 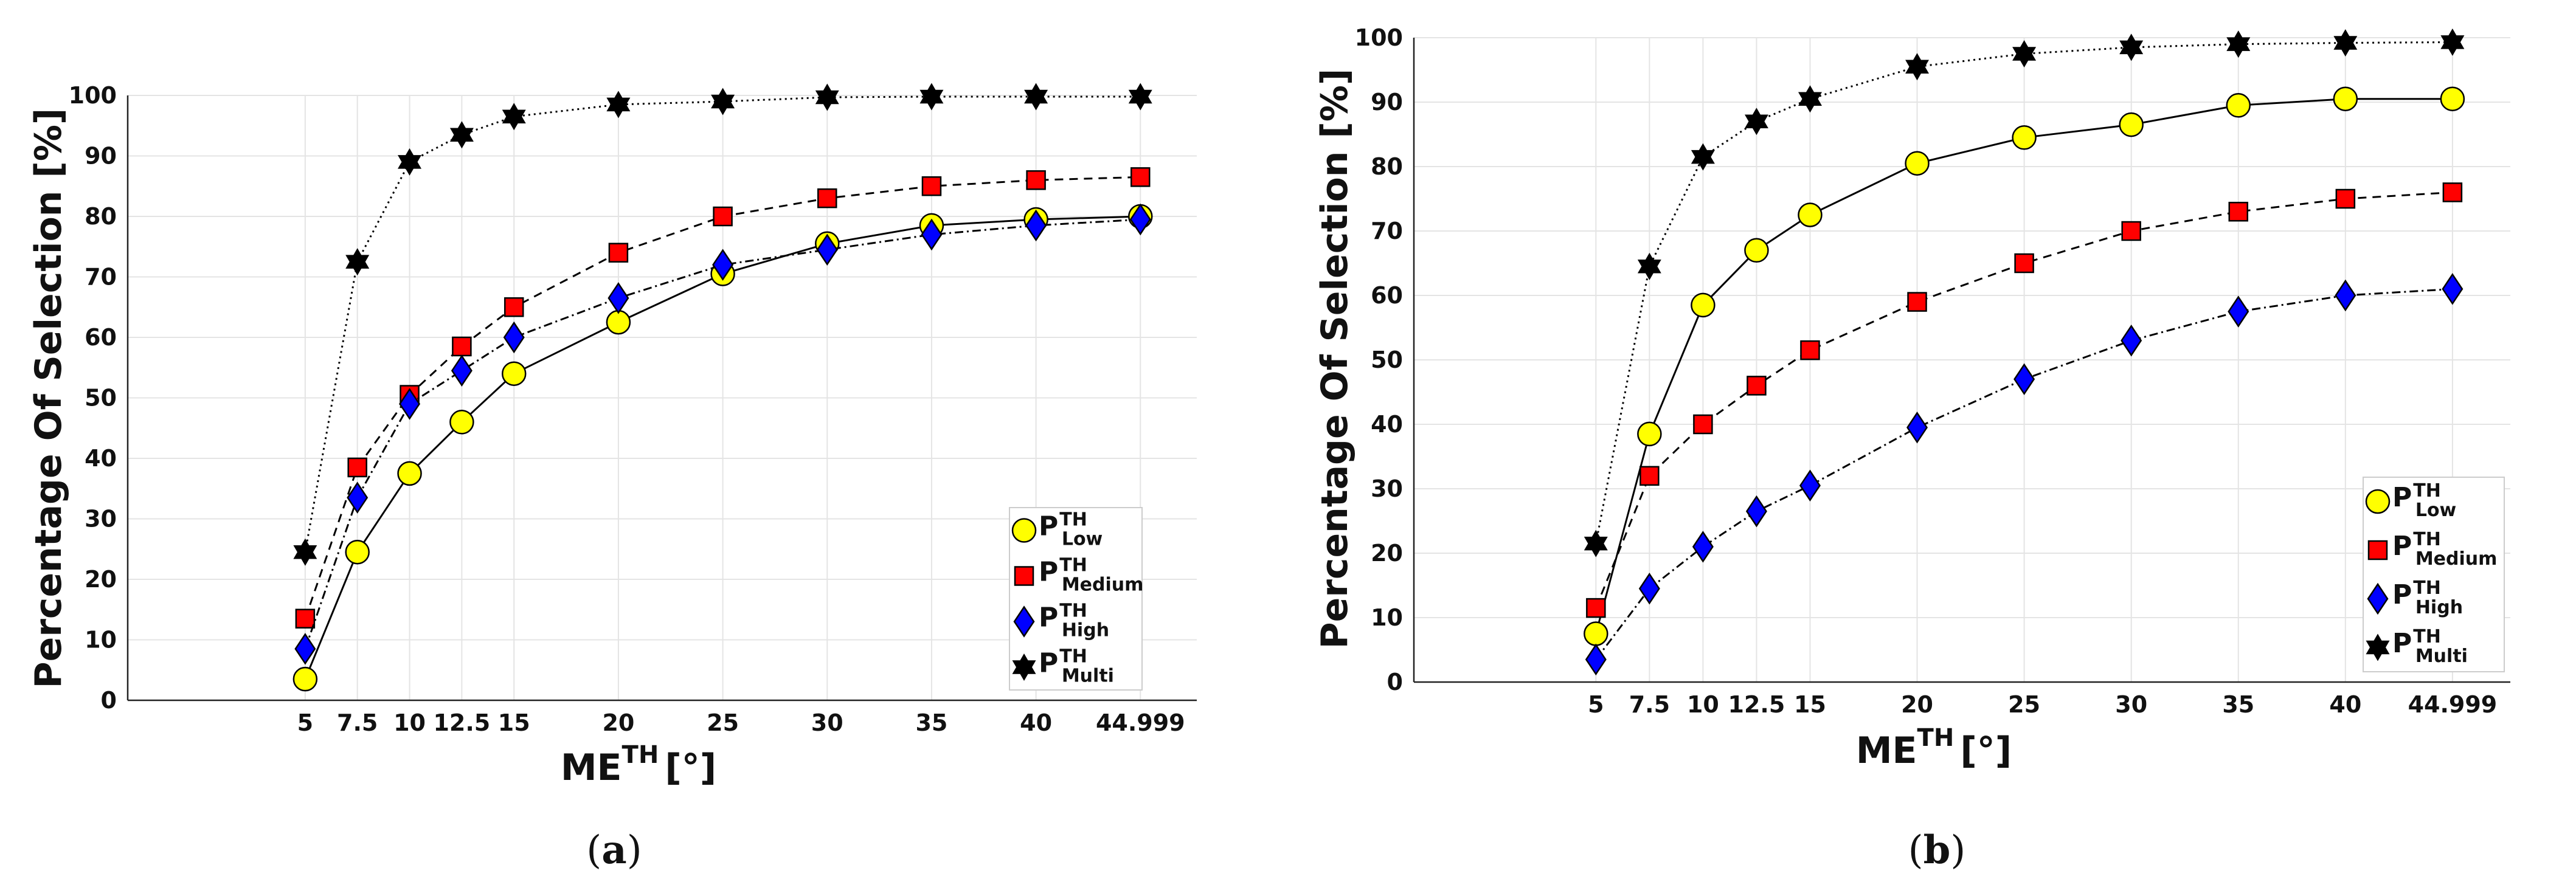 What do you see at coordinates (618, 722) in the screenshot?
I see `x-tick-label: 20` at bounding box center [618, 722].